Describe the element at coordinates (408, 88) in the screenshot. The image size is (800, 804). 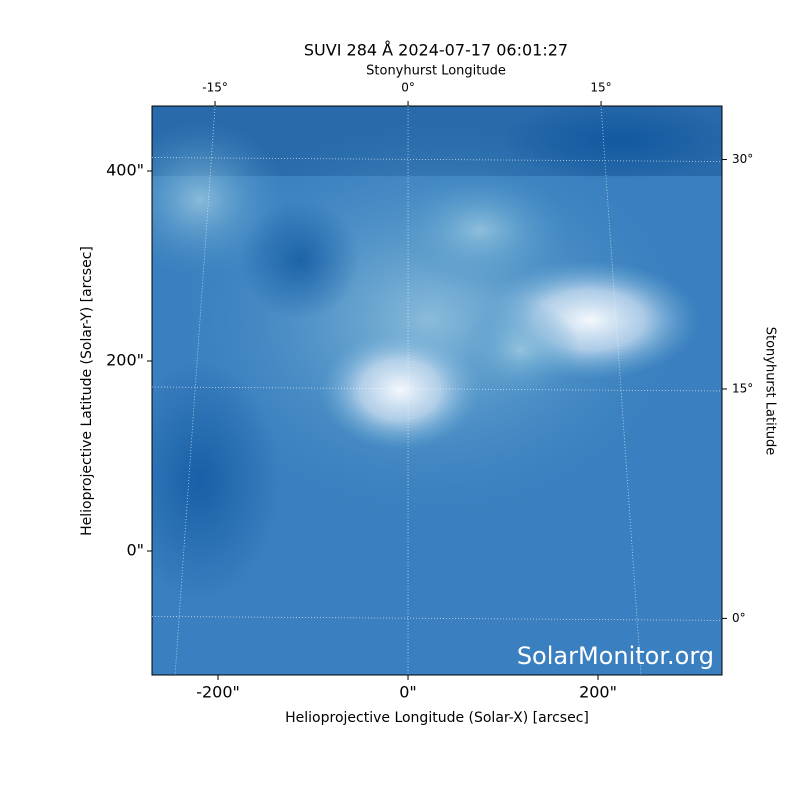
I see `x2-tick-label: 0°` at that location.